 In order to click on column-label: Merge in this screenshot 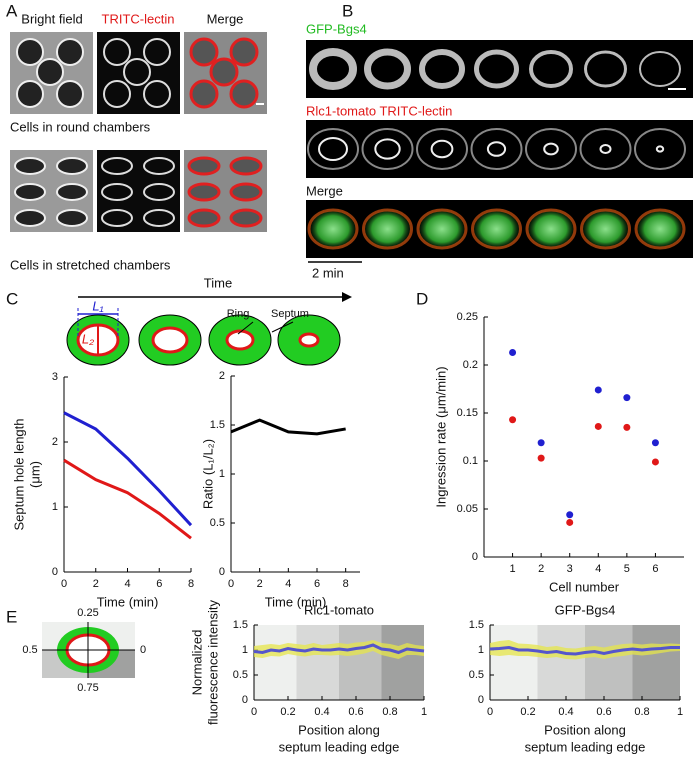, I will do `click(225, 18)`.